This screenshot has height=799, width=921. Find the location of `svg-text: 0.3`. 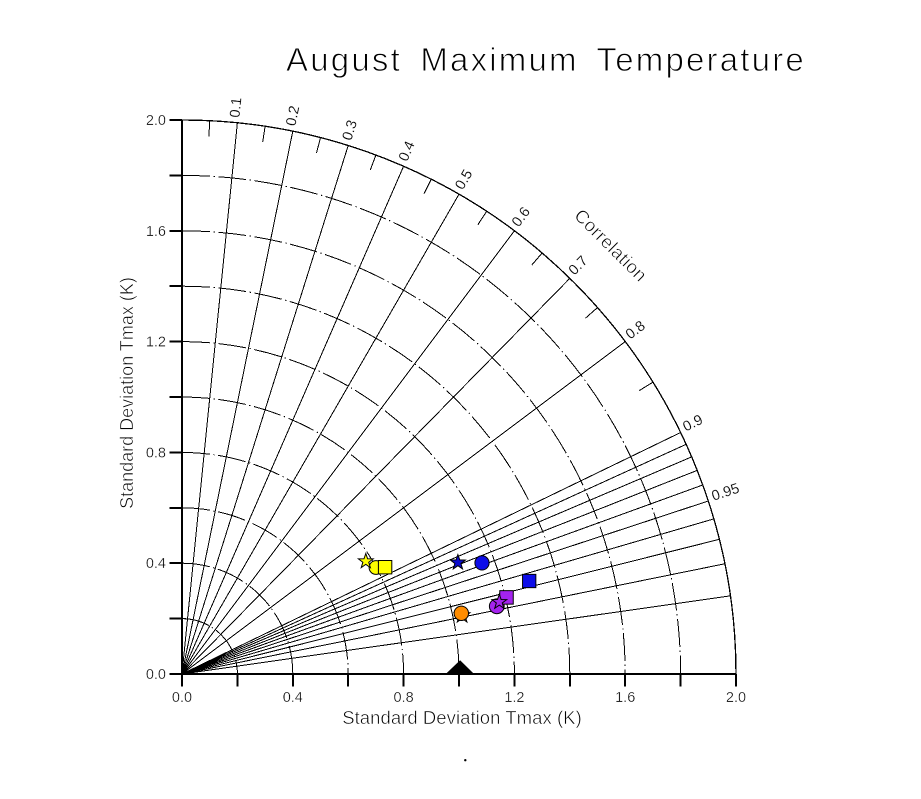

svg-text: 0.3 is located at coordinates (350, 130).